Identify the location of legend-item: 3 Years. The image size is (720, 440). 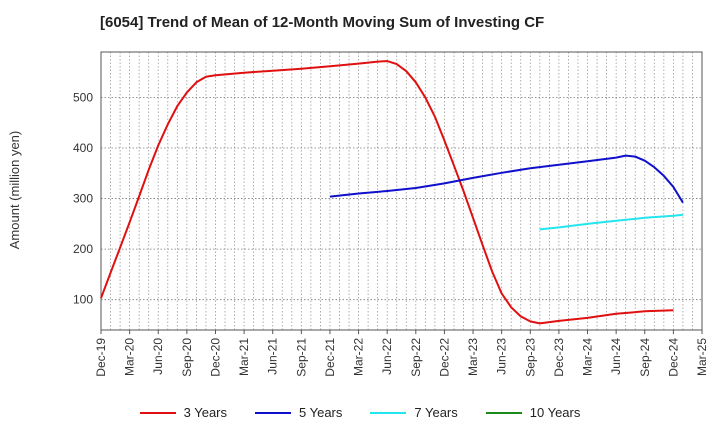
(183, 412).